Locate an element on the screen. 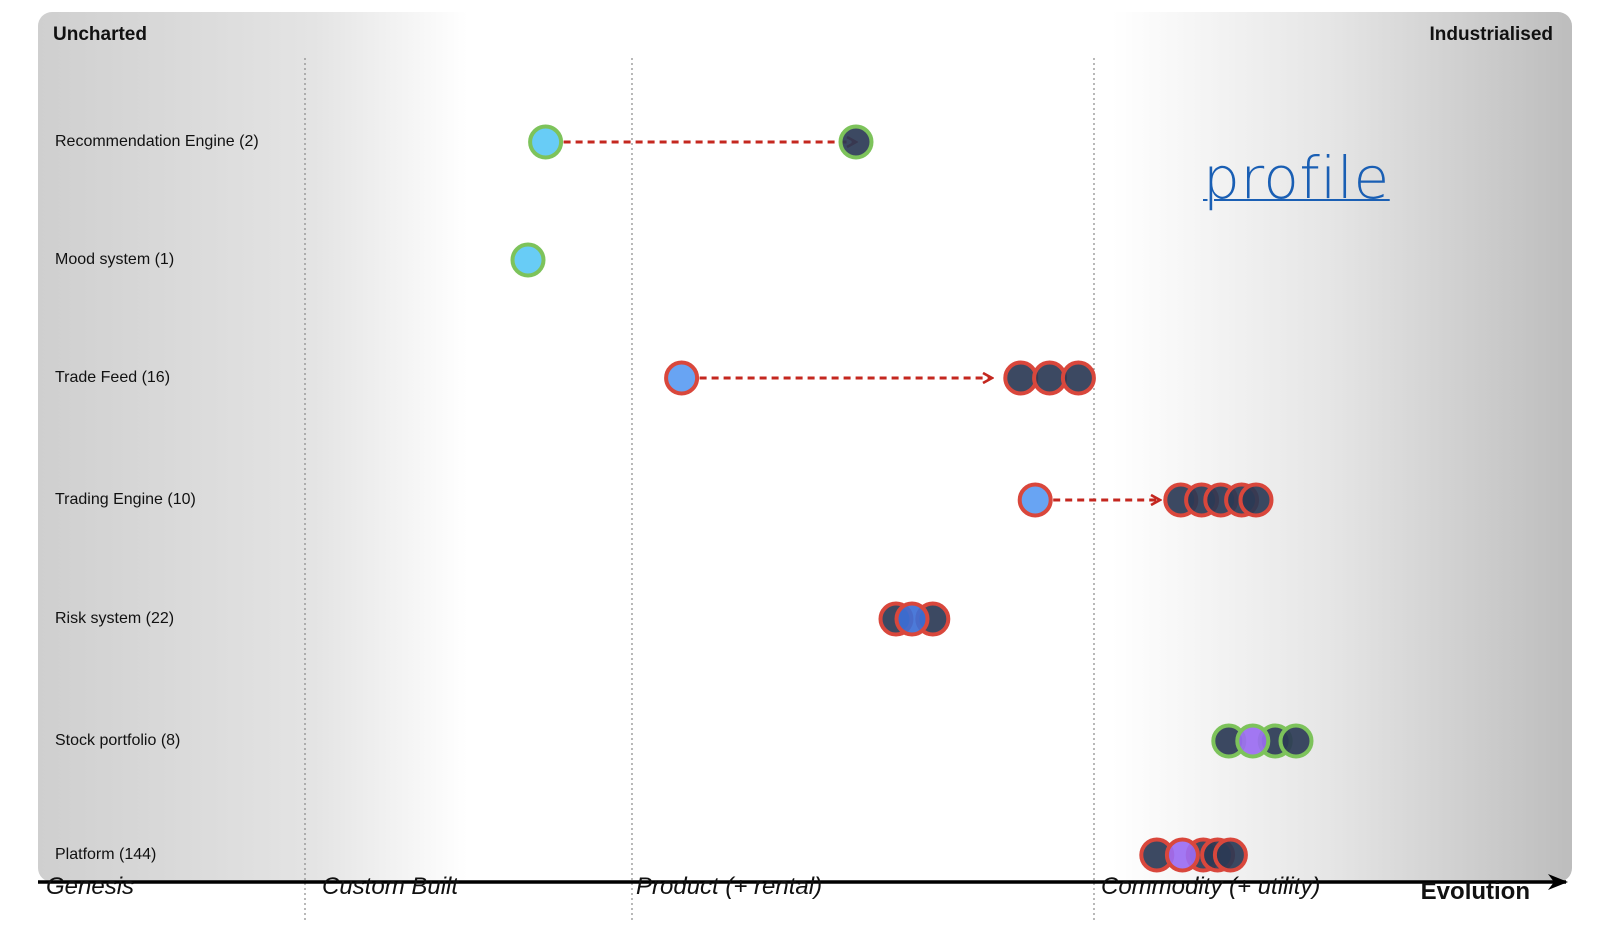  stage-genesis: Genesis is located at coordinates (90, 886).